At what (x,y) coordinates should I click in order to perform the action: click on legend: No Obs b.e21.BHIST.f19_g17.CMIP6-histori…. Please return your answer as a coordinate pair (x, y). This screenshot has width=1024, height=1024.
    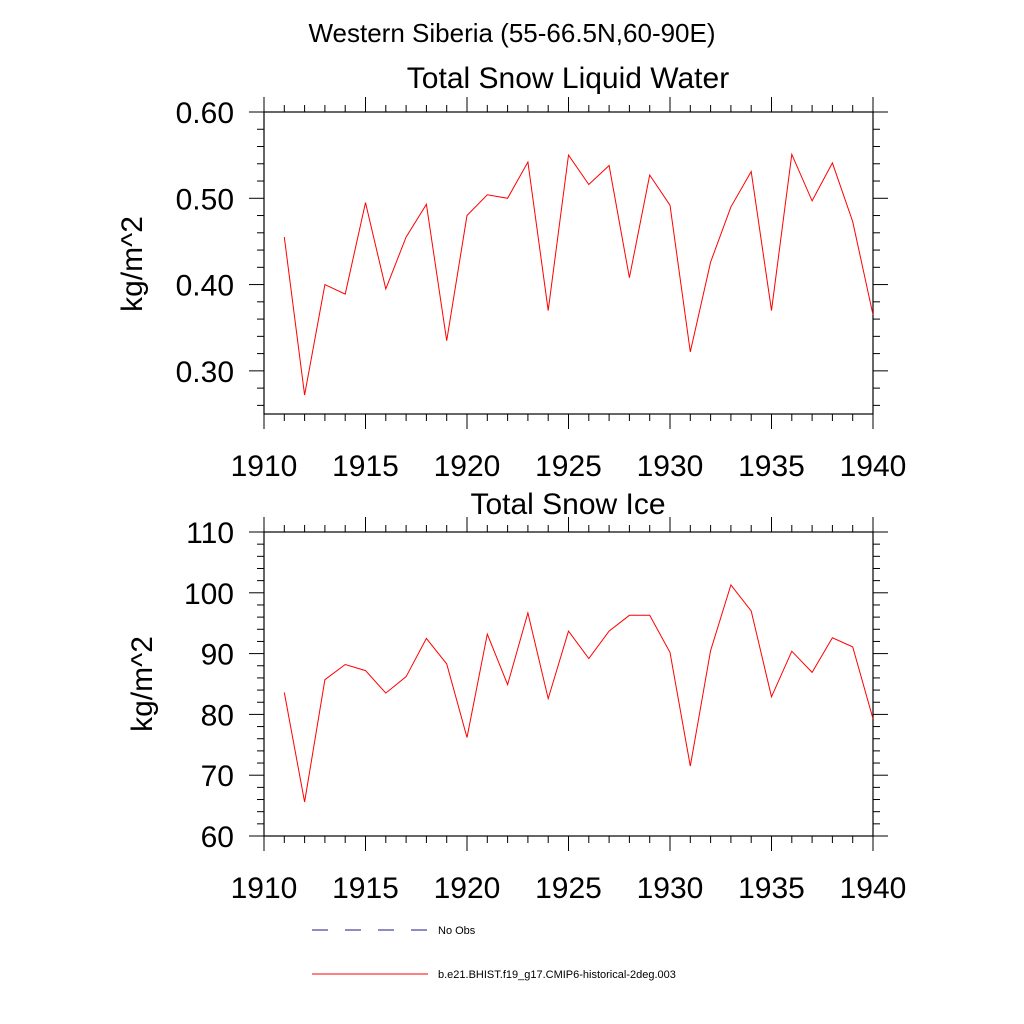
    Looking at the image, I should click on (494, 953).